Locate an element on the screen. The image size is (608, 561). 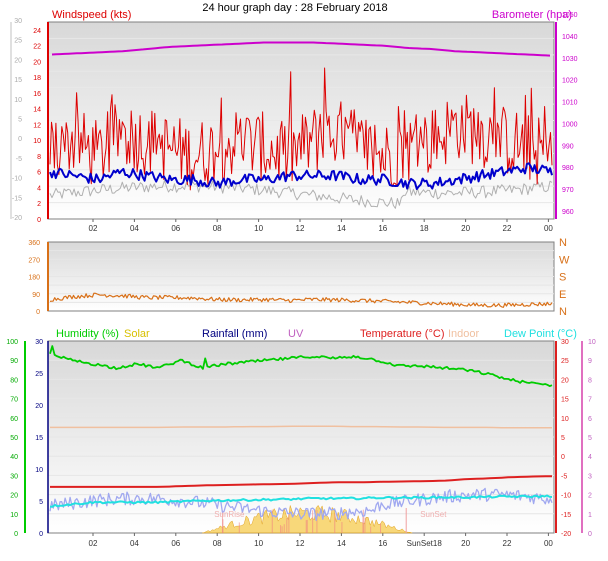
baro-tick-label: 1050 is located at coordinates (570, 15).